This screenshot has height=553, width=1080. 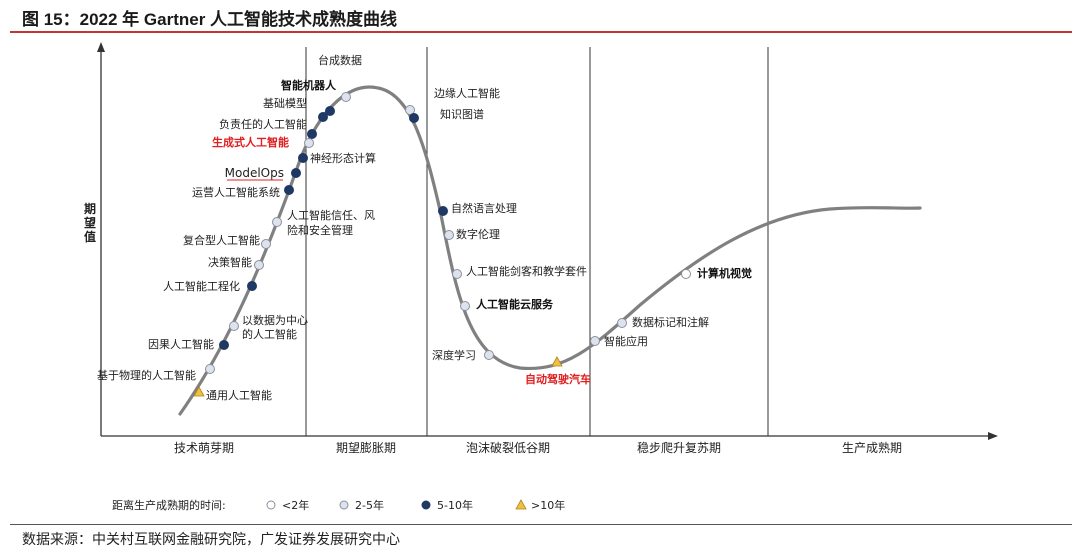 I want to click on marker-wu-li-ai, so click(x=210, y=369).